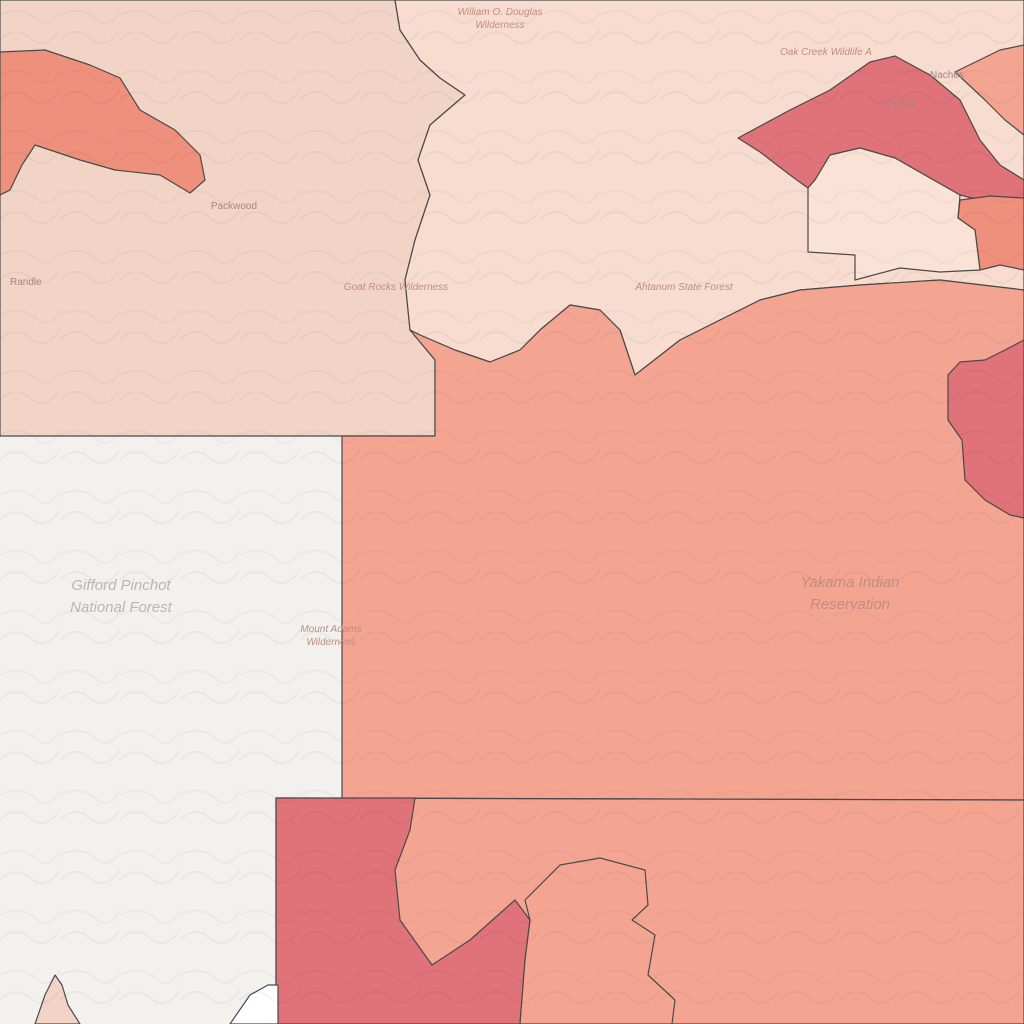 The image size is (1024, 1024). Describe the element at coordinates (121, 585) in the screenshot. I see `label-gifford-pinchot-1: Gifford Pinchot` at that location.